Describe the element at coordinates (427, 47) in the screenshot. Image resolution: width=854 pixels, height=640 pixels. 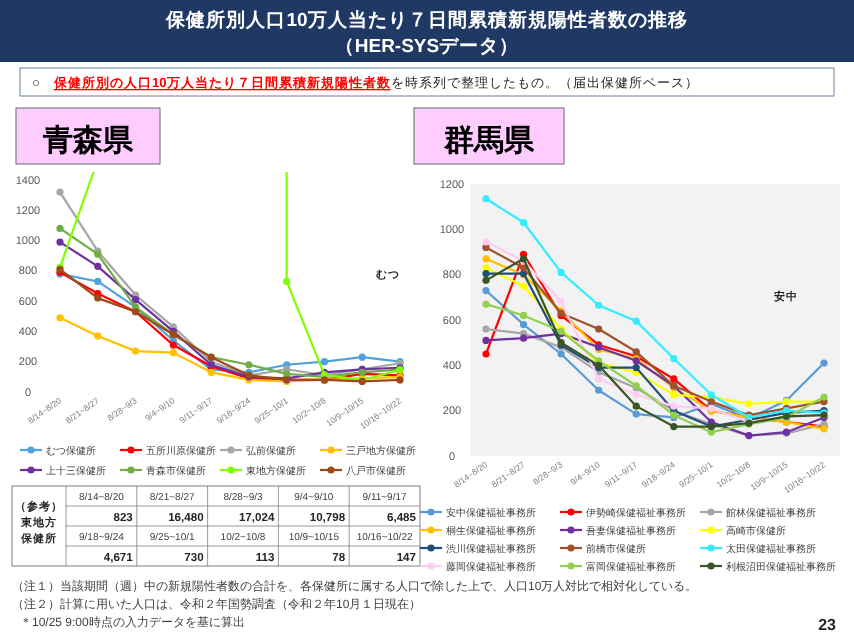
I see `text: （HER-SYSデータ）` at that location.